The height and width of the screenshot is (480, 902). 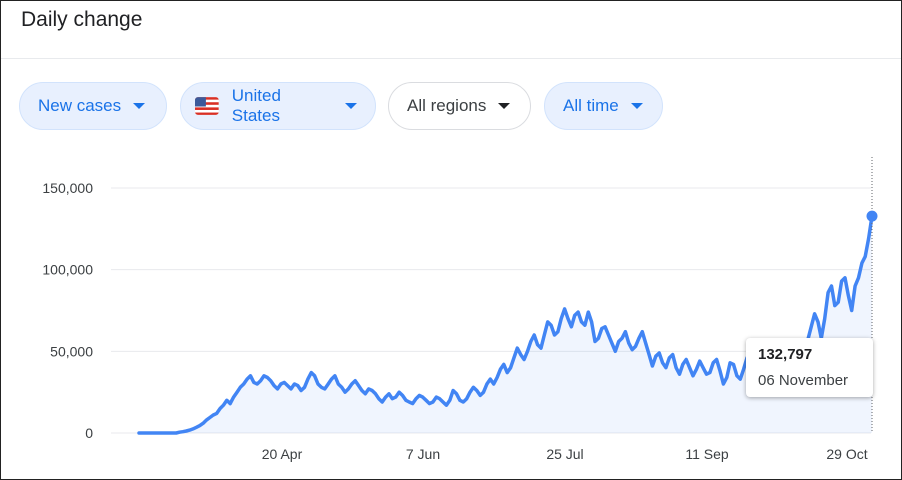 What do you see at coordinates (423, 454) in the screenshot?
I see `x-tick-label: 7 Jun` at bounding box center [423, 454].